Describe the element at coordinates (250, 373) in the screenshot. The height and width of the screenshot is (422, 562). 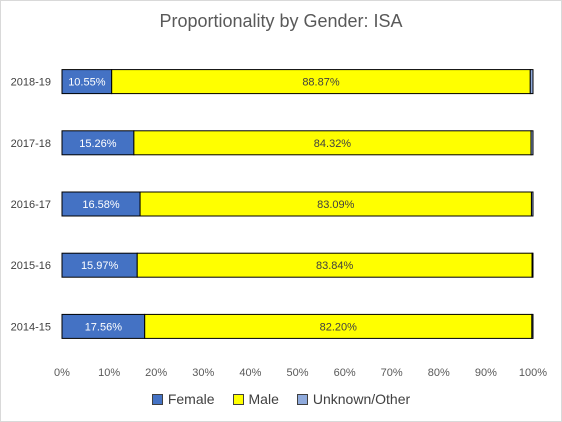
I see `x-tick-label: 40%` at that location.